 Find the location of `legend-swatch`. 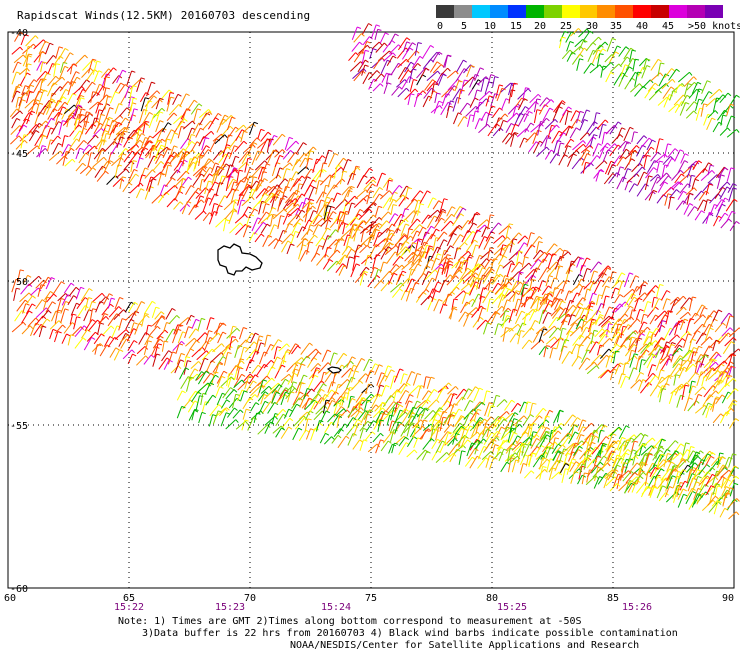

legend-swatch is located at coordinates (714, 11).